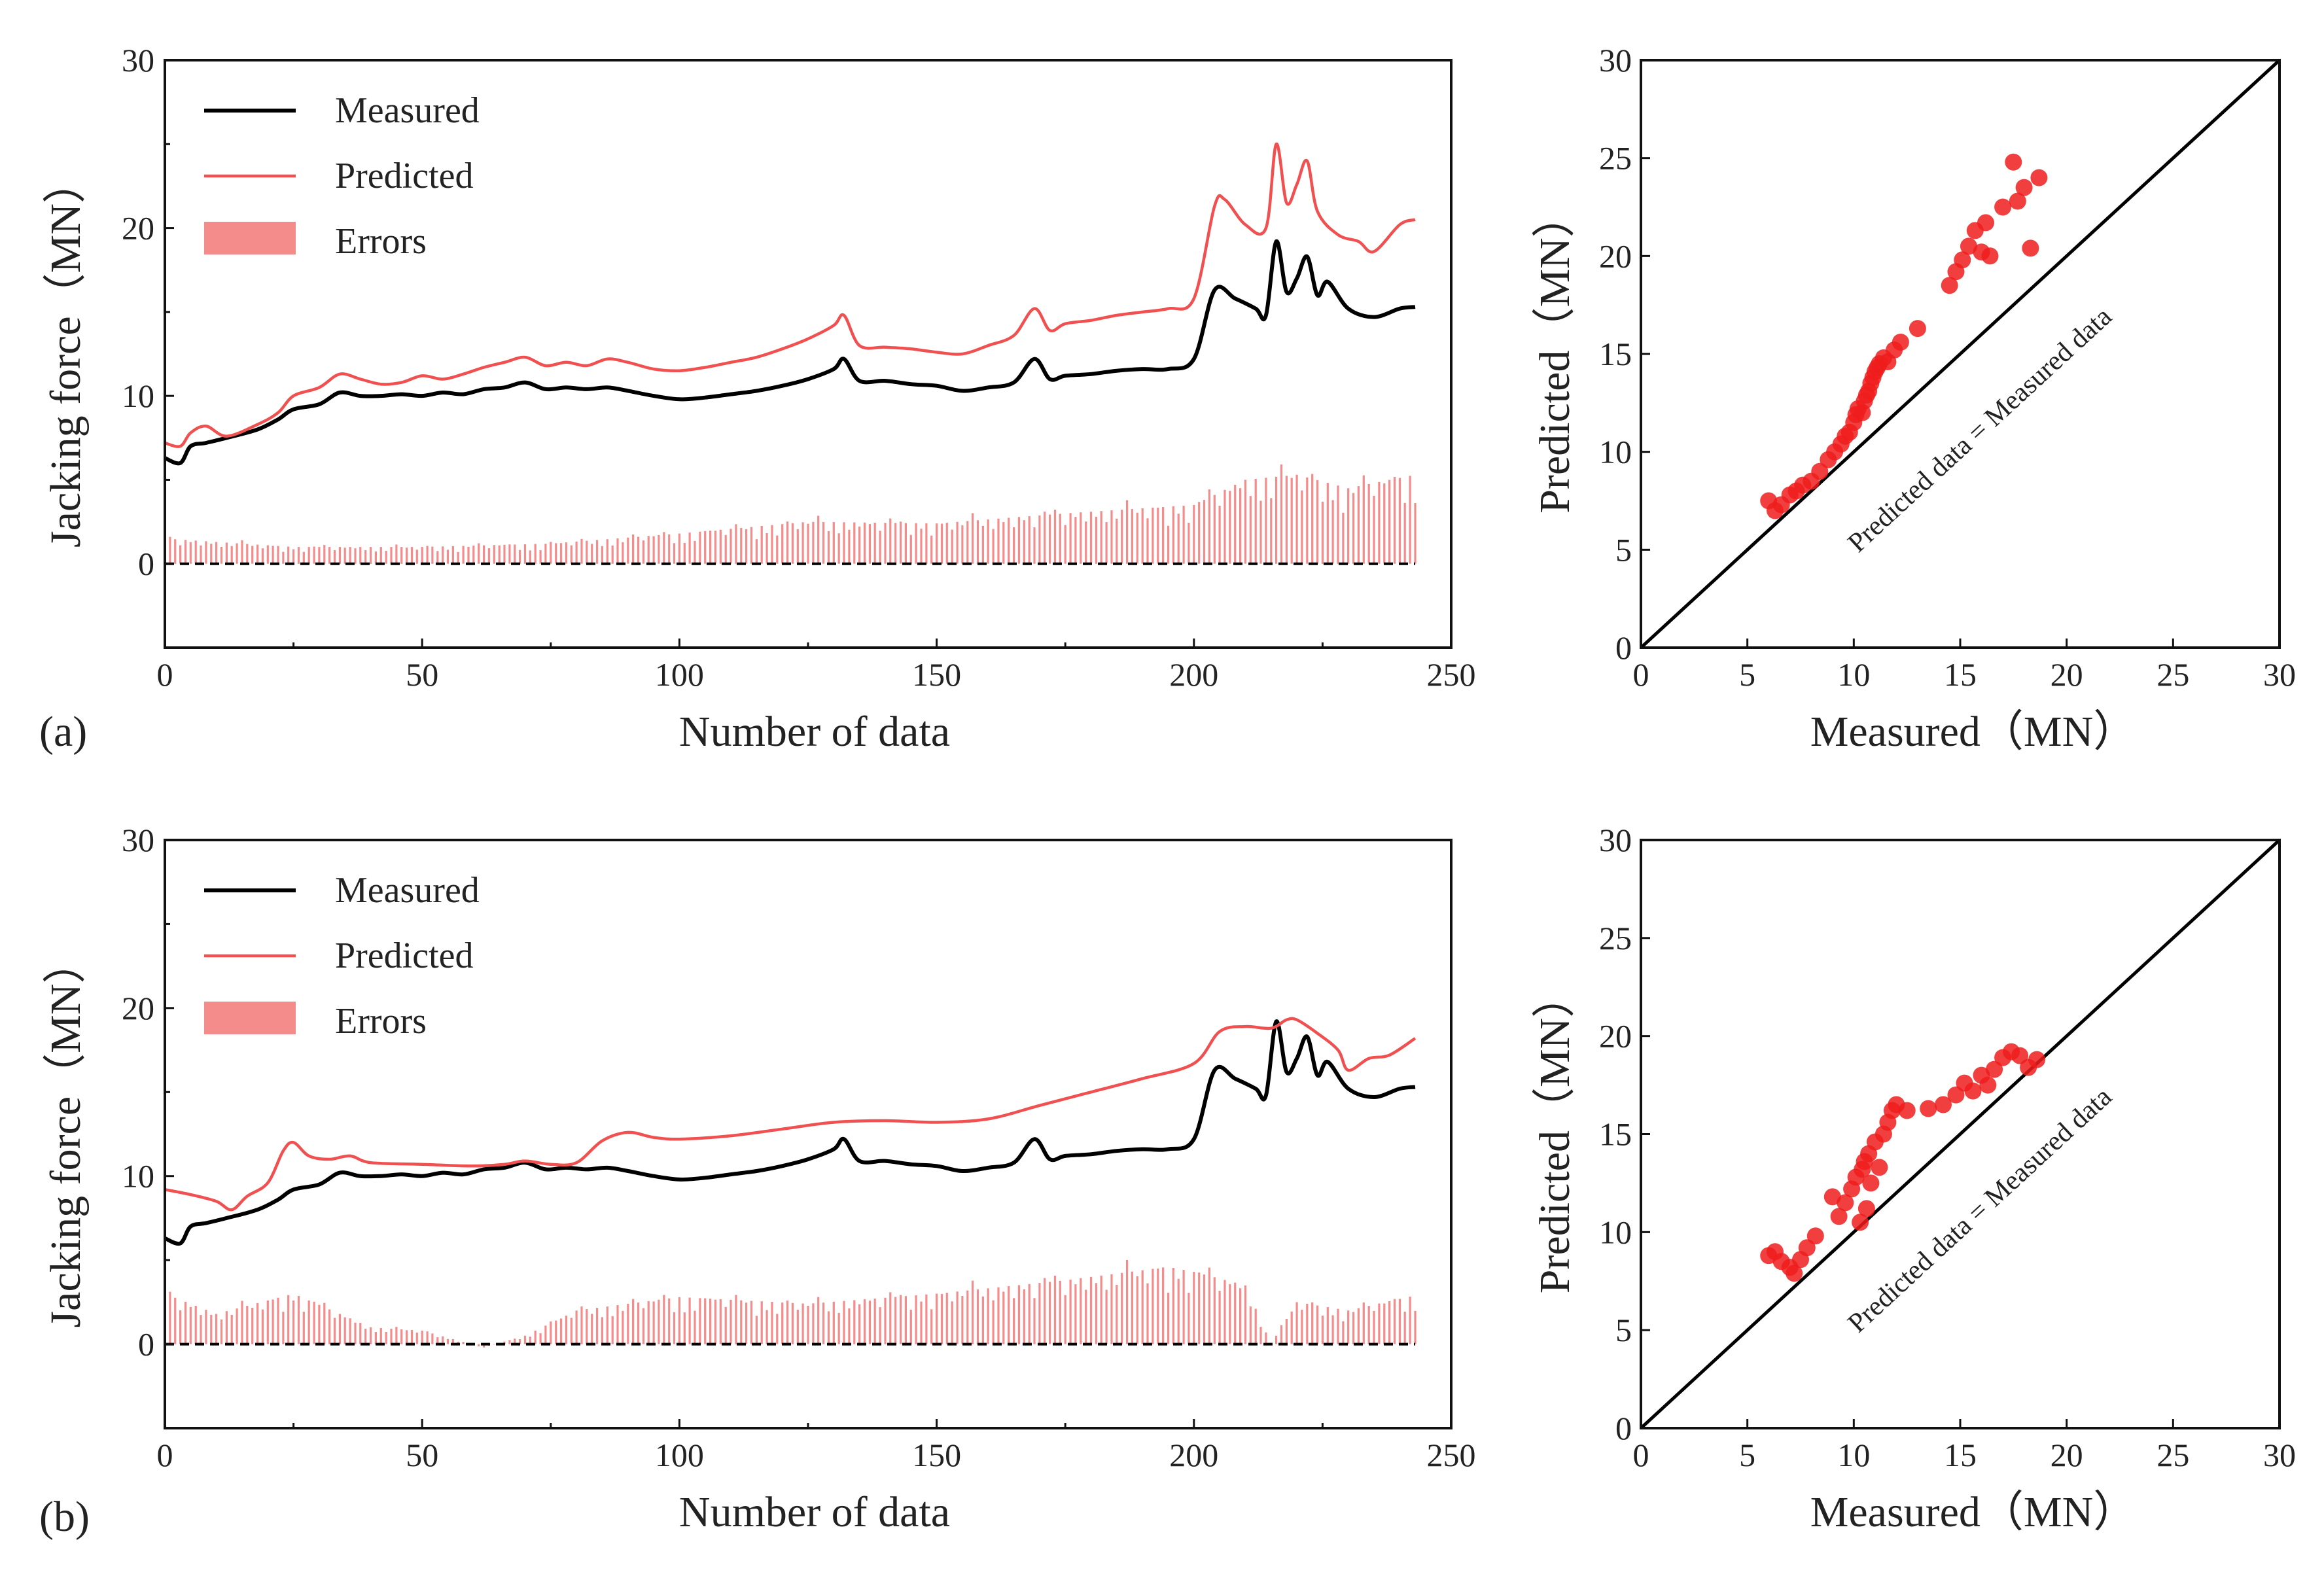 The height and width of the screenshot is (1576, 2324). What do you see at coordinates (1616, 158) in the screenshot?
I see `a-scatter-ytick-label: 25` at bounding box center [1616, 158].